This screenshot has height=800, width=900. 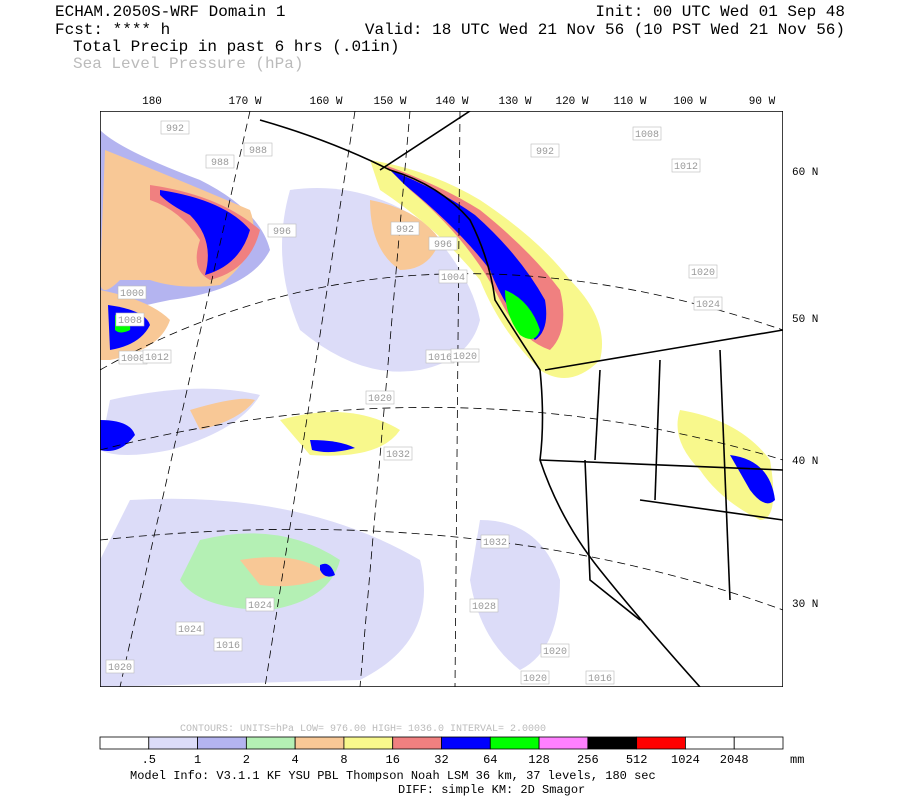 I want to click on colorbar-label: 128, so click(x=539, y=760).